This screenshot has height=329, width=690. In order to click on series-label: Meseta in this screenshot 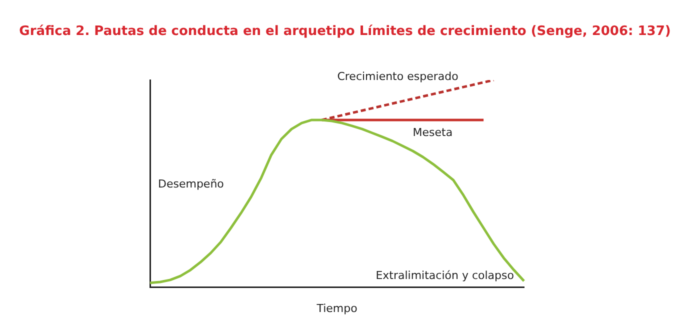, I will do `click(432, 132)`.